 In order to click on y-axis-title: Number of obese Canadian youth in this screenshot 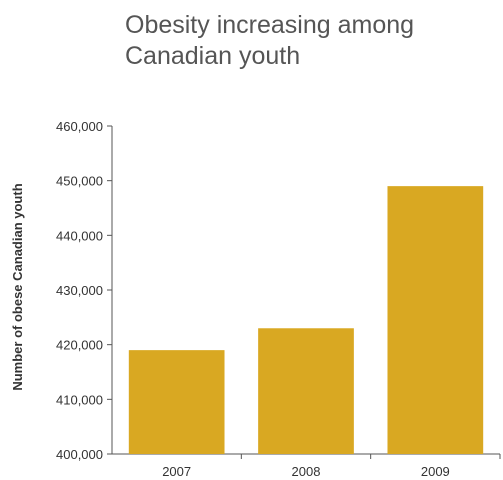, I will do `click(17, 286)`.